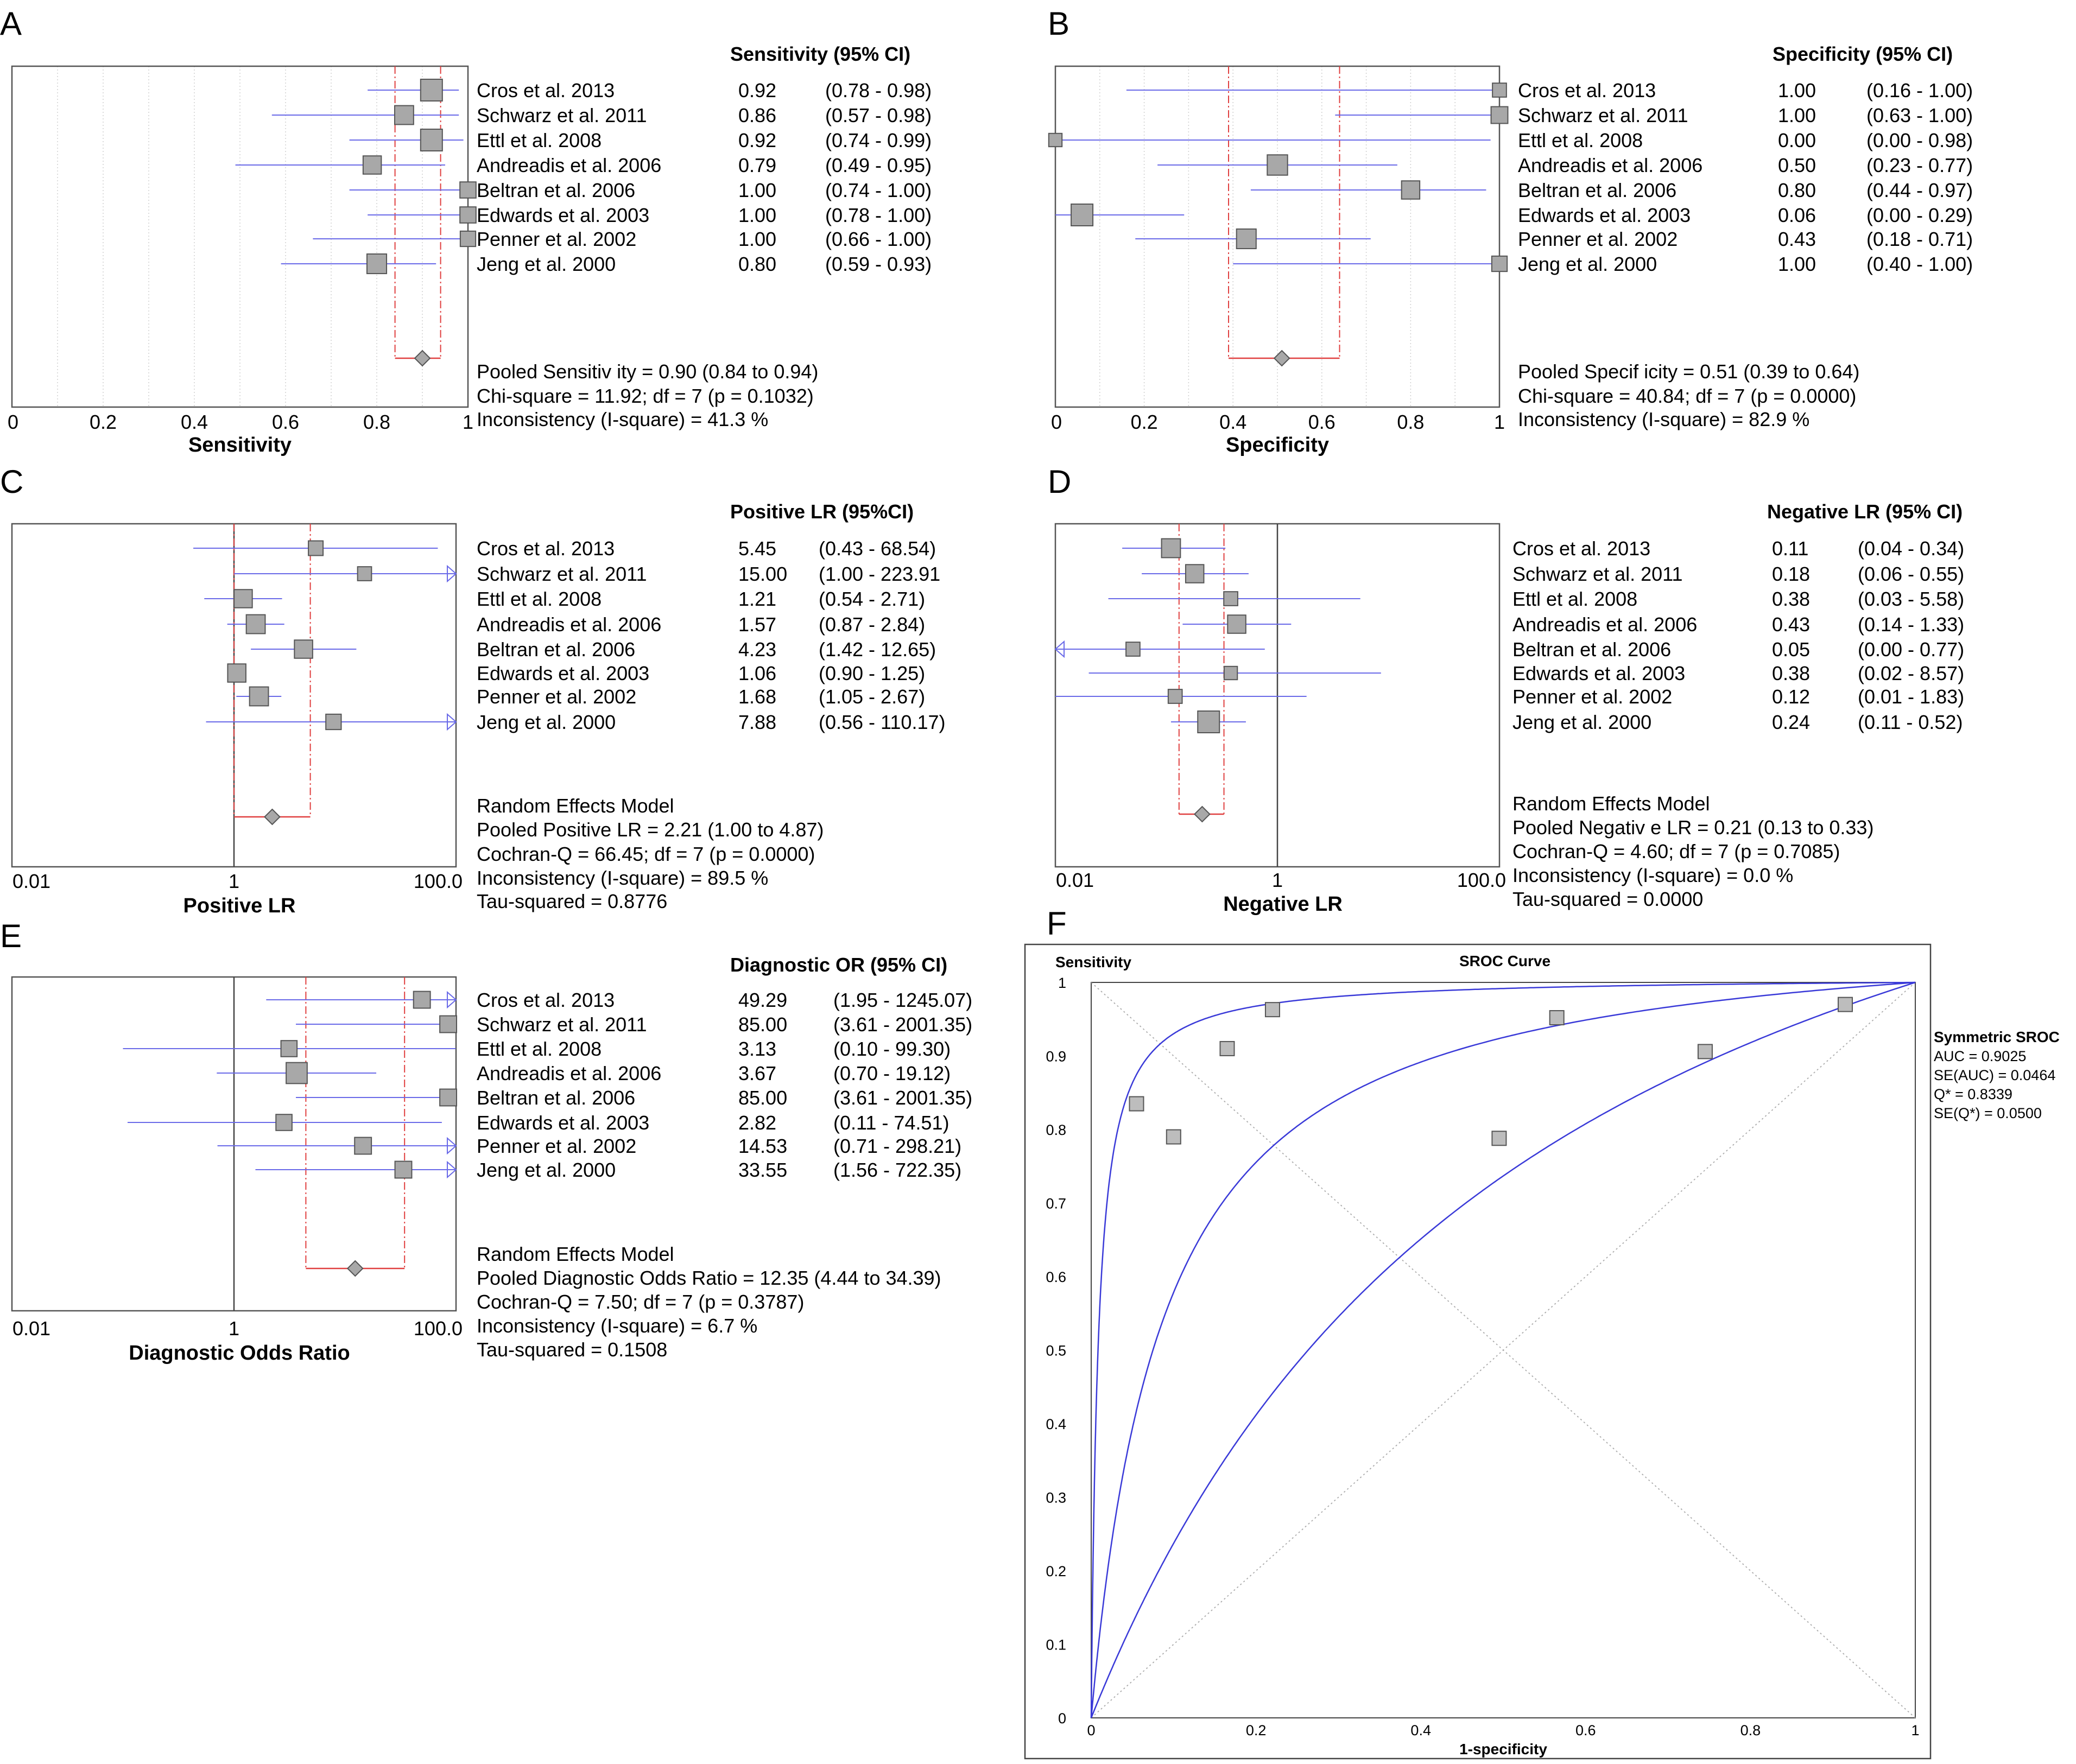  Describe the element at coordinates (1652, 875) in the screenshot. I see `summary-line: Inconsistency (I-square) = 0.0 %` at that location.